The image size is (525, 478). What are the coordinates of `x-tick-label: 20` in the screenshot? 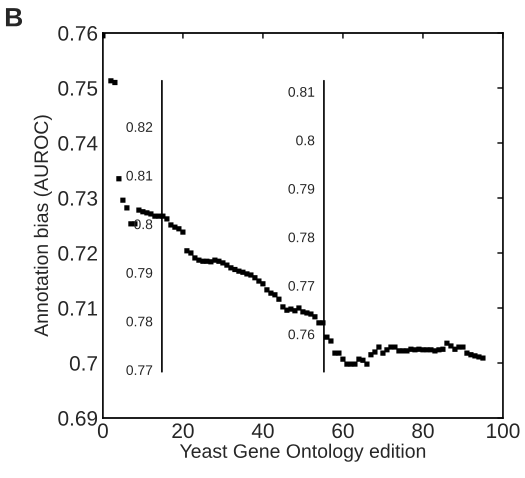 It's located at (183, 430).